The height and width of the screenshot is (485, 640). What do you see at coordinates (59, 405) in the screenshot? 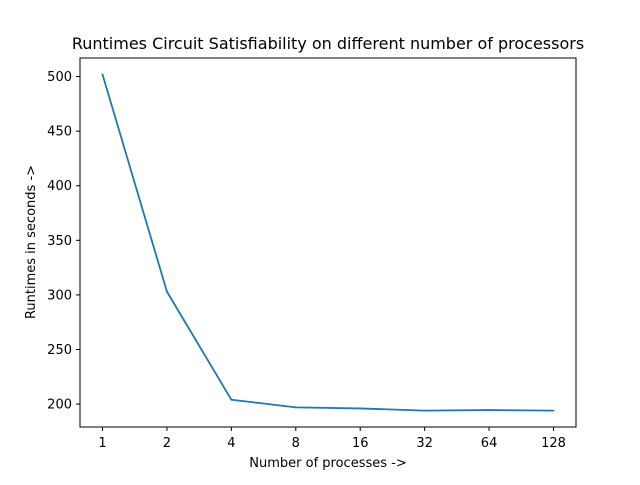
I see `y-tick-label: 200` at bounding box center [59, 405].